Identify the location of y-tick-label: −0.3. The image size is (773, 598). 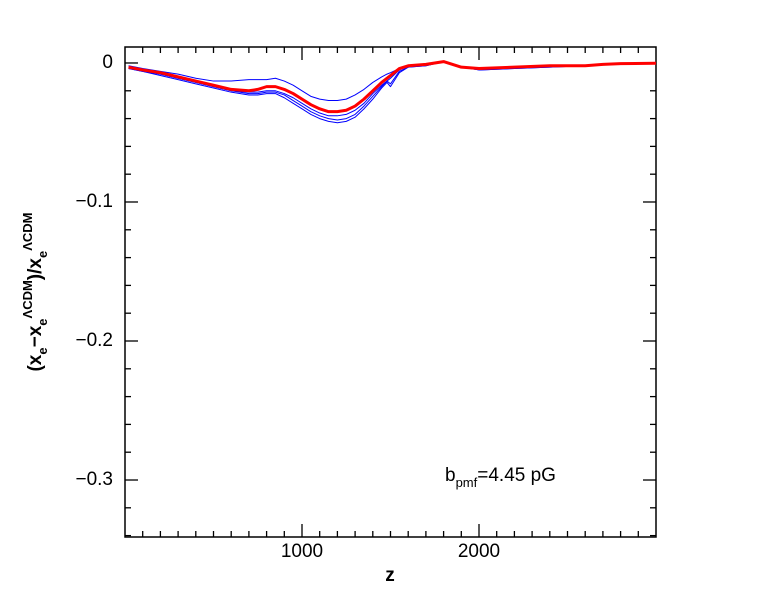
(94, 479).